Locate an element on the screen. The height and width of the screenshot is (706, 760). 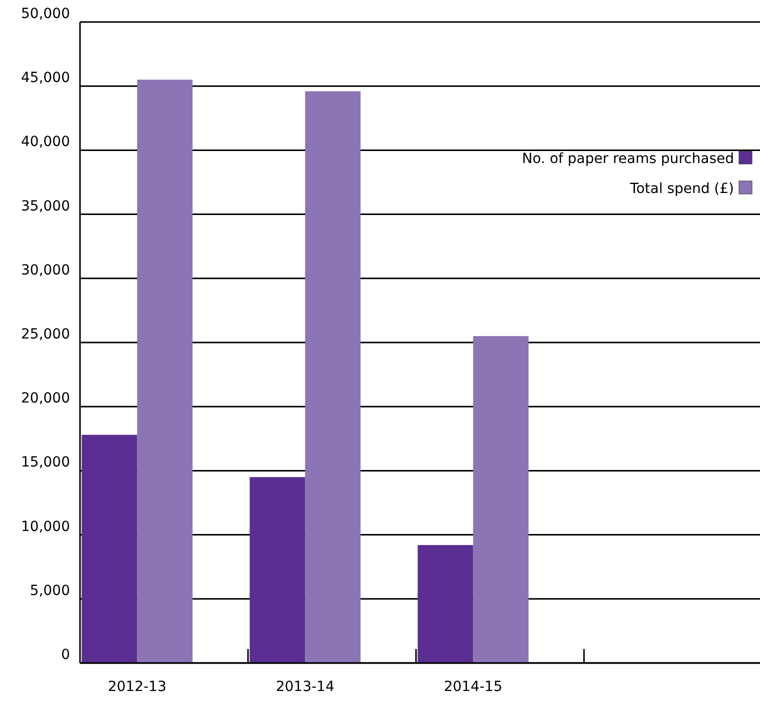
y-tick-label: 25,000 is located at coordinates (45, 334).